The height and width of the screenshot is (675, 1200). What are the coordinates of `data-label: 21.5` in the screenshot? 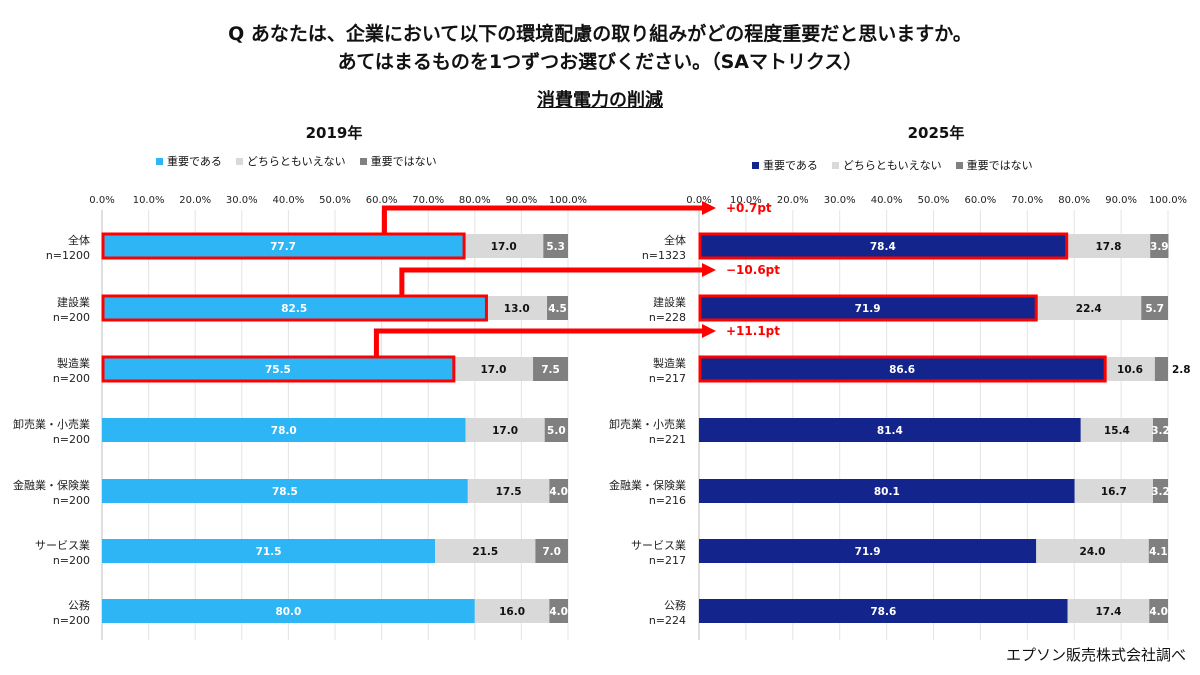 It's located at (485, 552).